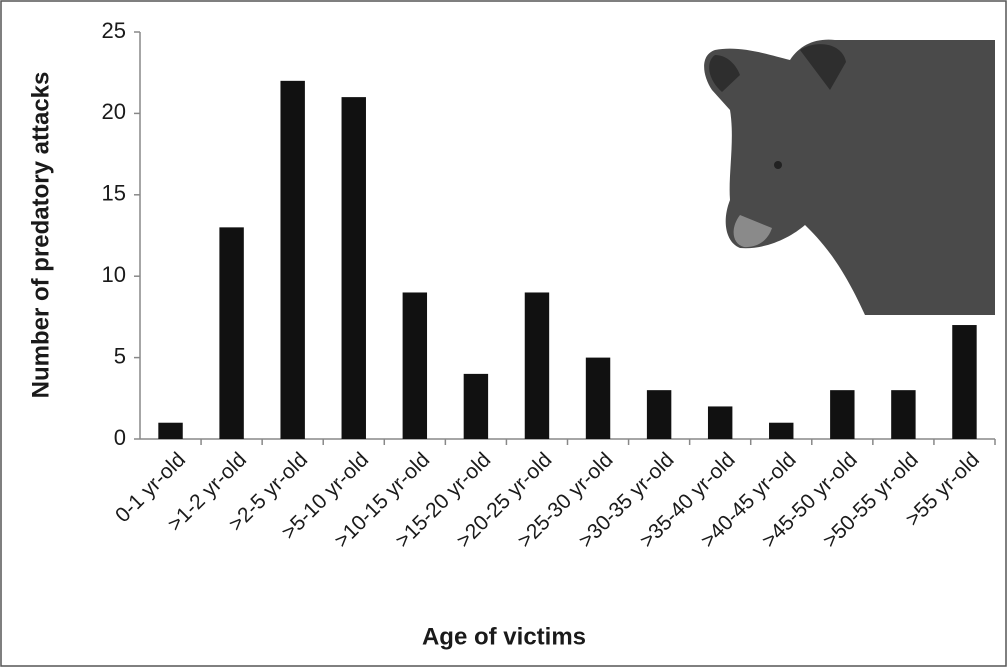  Describe the element at coordinates (120, 355) in the screenshot. I see `y-tick-label: 5` at that location.